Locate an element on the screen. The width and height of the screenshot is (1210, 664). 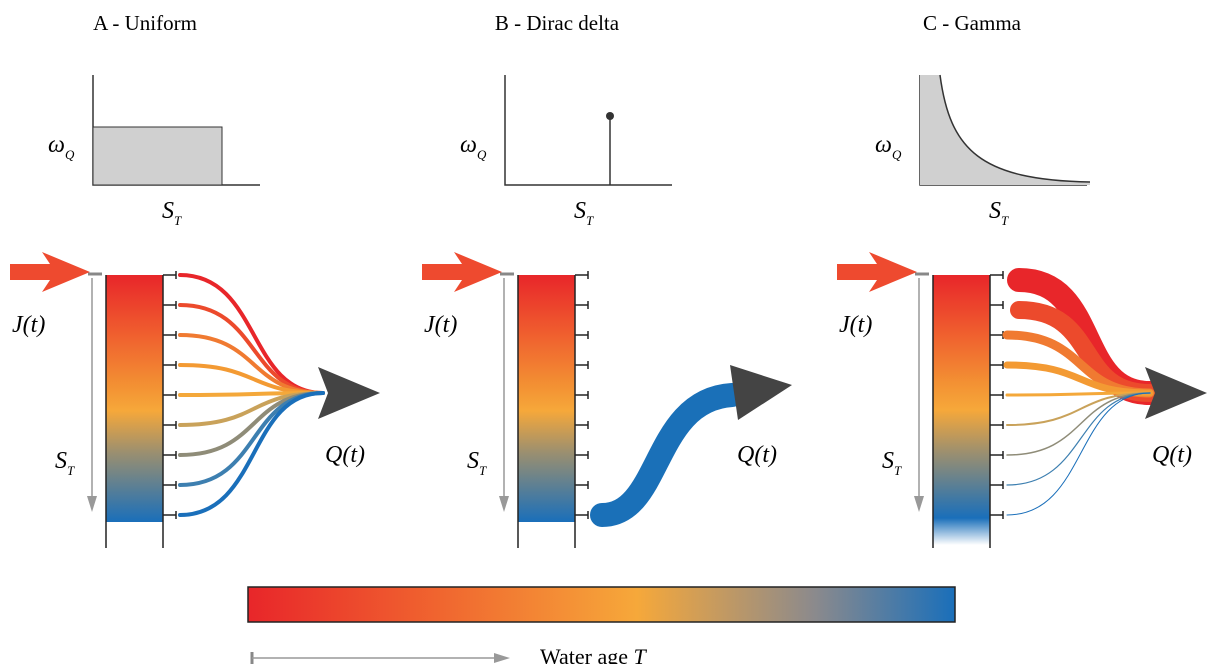
legend-label: Water age T is located at coordinates (594, 654).